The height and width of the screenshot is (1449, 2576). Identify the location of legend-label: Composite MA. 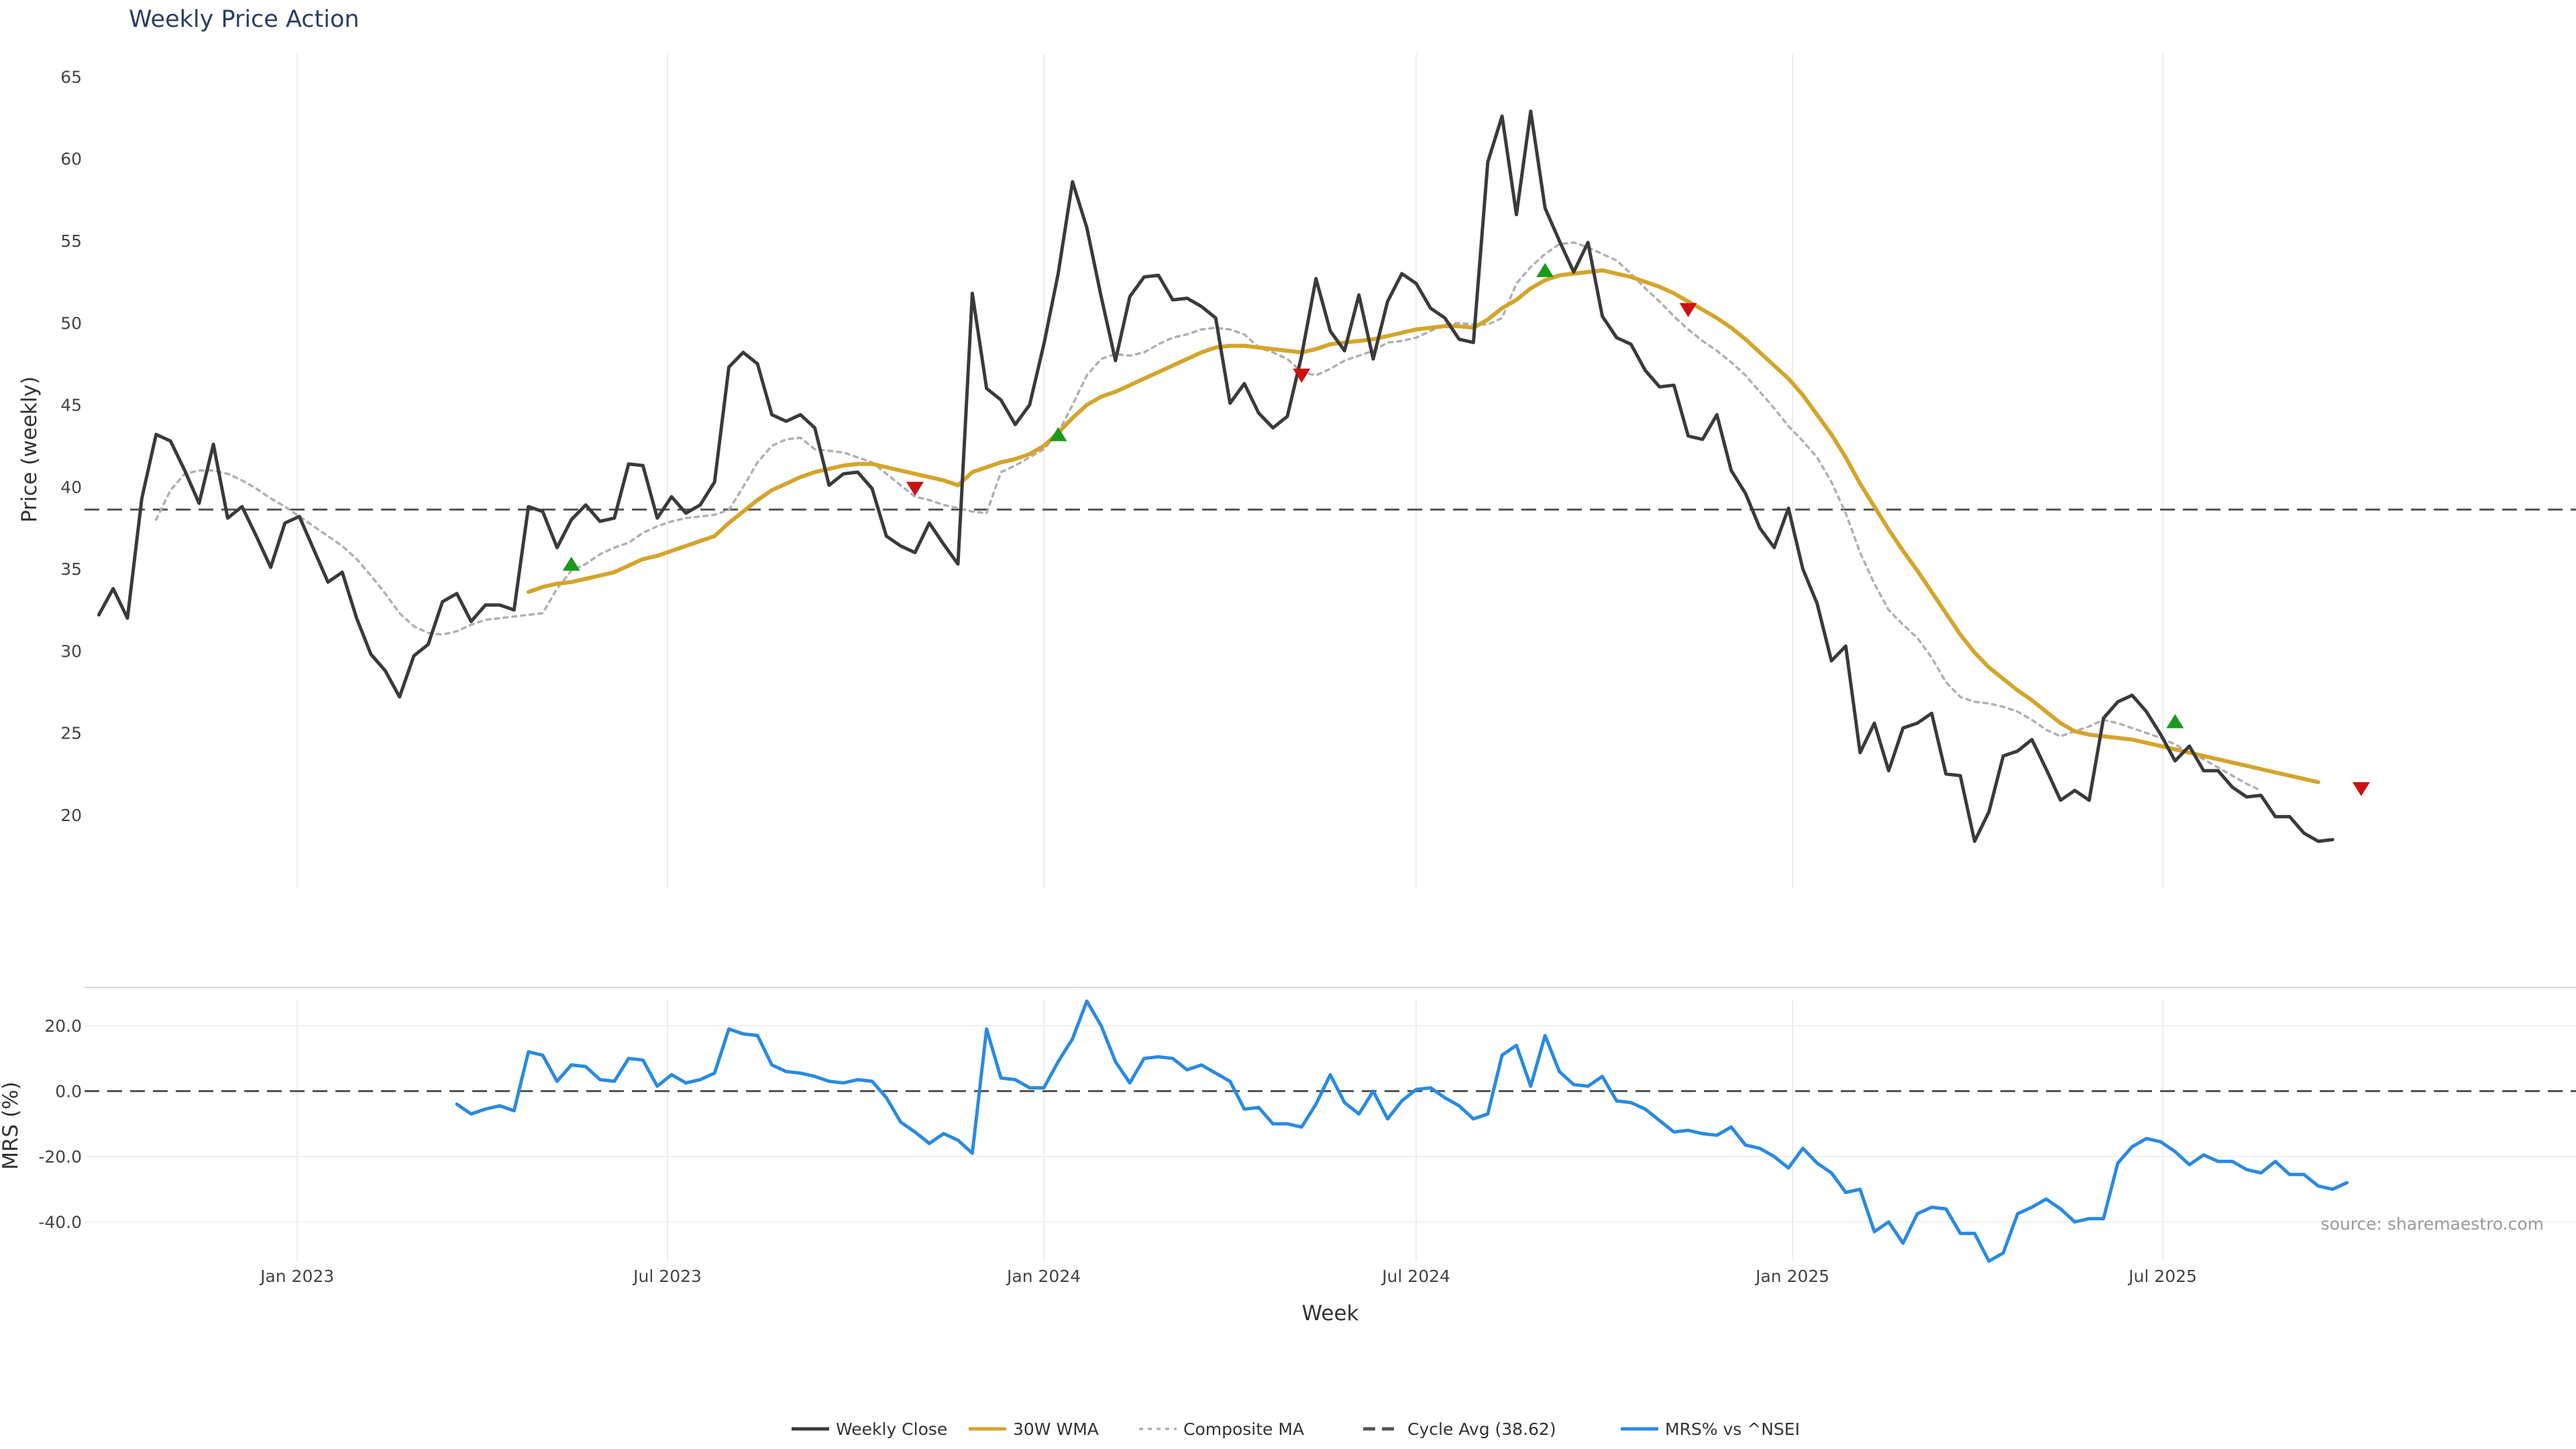
(1243, 1429).